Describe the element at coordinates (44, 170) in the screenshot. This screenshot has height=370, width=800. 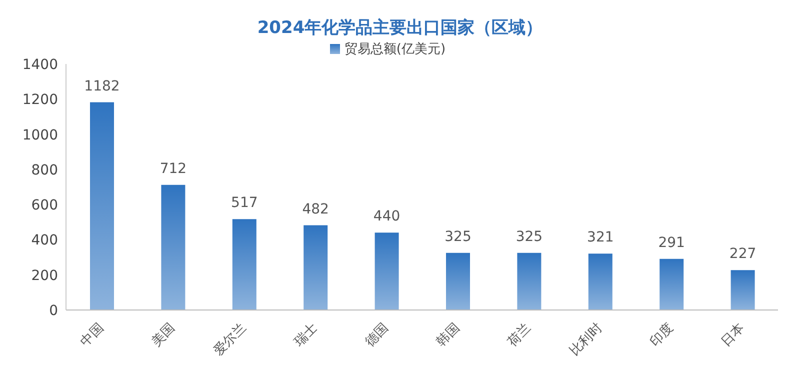
I see `y-tick-label: 800` at that location.